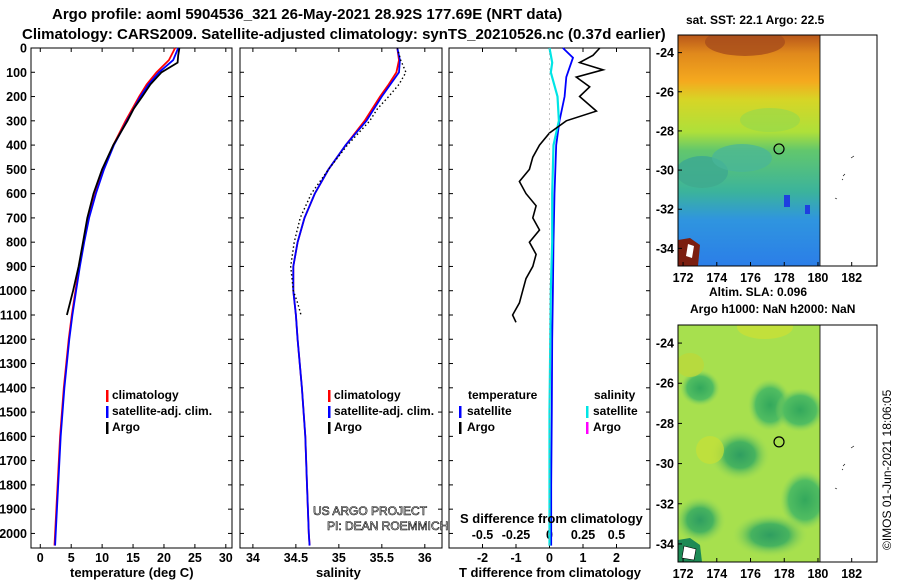 Image resolution: width=900 pixels, height=580 pixels. I want to click on sla-map-image, so click(749, 443).